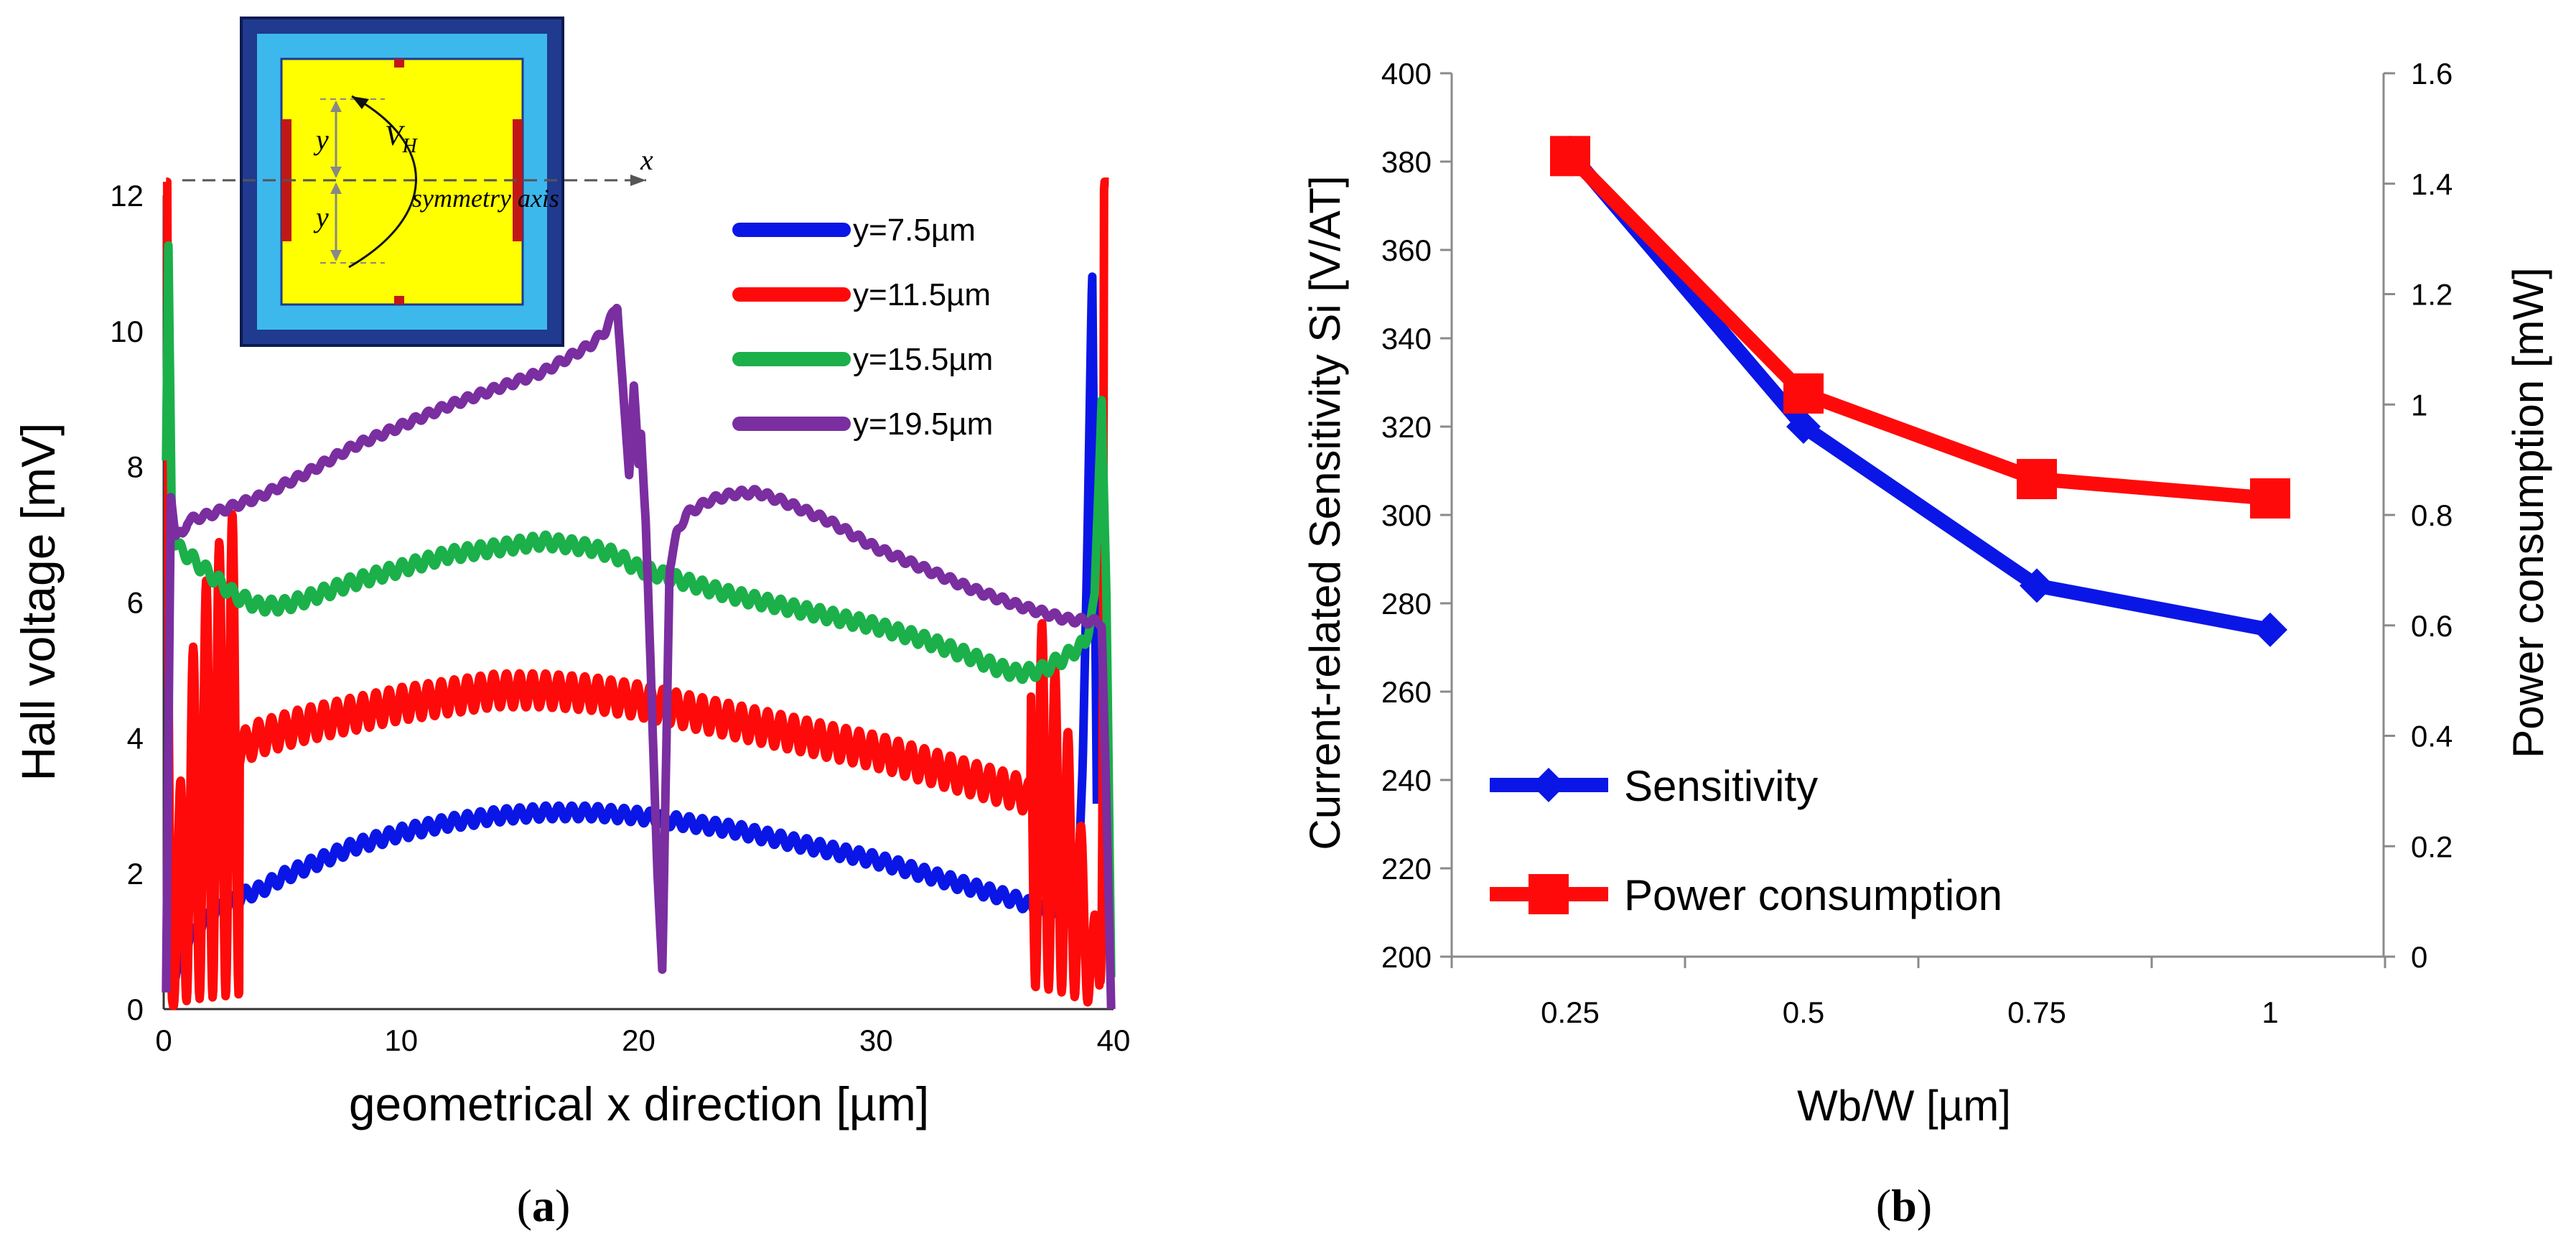 This screenshot has height=1254, width=2576. Describe the element at coordinates (638, 180) in the screenshot. I see `inset-axis-arrowhead` at that location.